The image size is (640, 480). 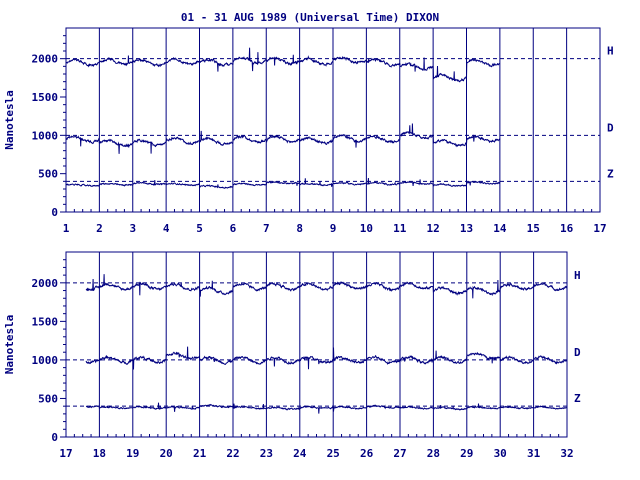 What do you see at coordinates (533, 228) in the screenshot?
I see `top-x-tick-label: 15` at bounding box center [533, 228].